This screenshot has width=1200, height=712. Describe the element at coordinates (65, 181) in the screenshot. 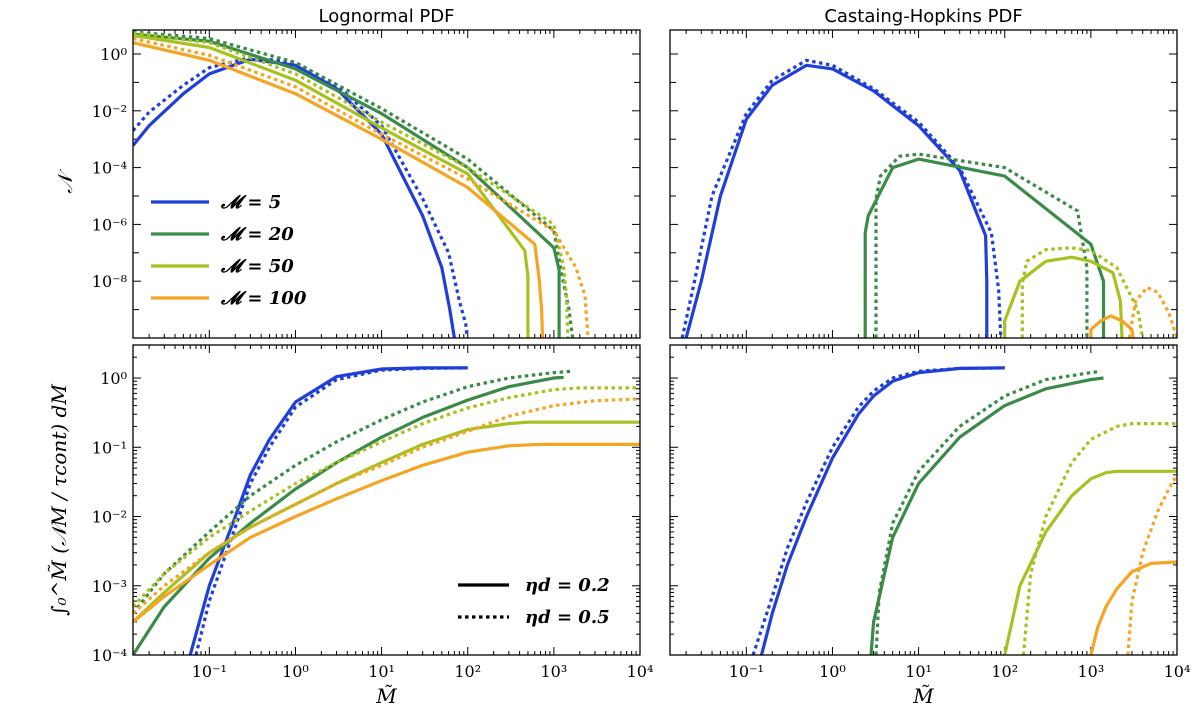

I see `y-axis-label: 𝒩` at that location.